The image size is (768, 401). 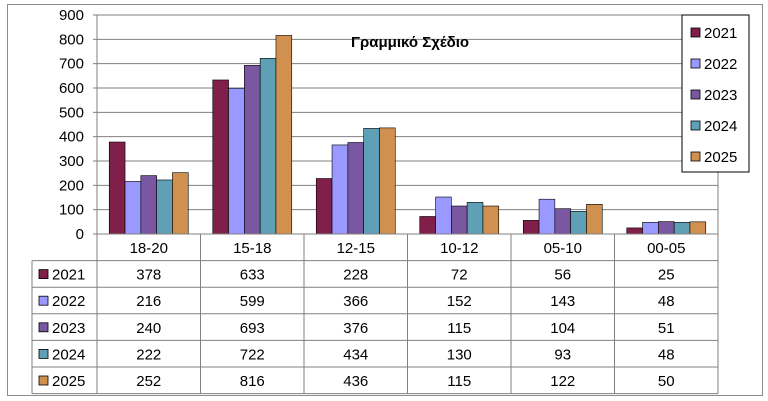 I want to click on y-axis: 0 100 200 300 400 500 600 700 800 900, so click(x=78, y=125).